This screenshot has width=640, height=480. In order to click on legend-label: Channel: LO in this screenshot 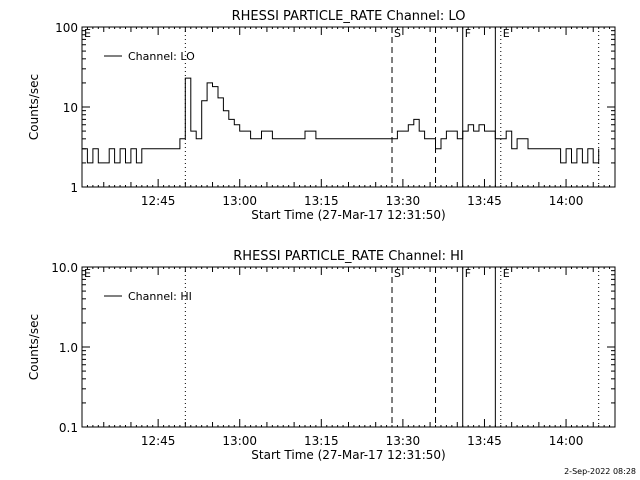, I will do `click(161, 56)`.